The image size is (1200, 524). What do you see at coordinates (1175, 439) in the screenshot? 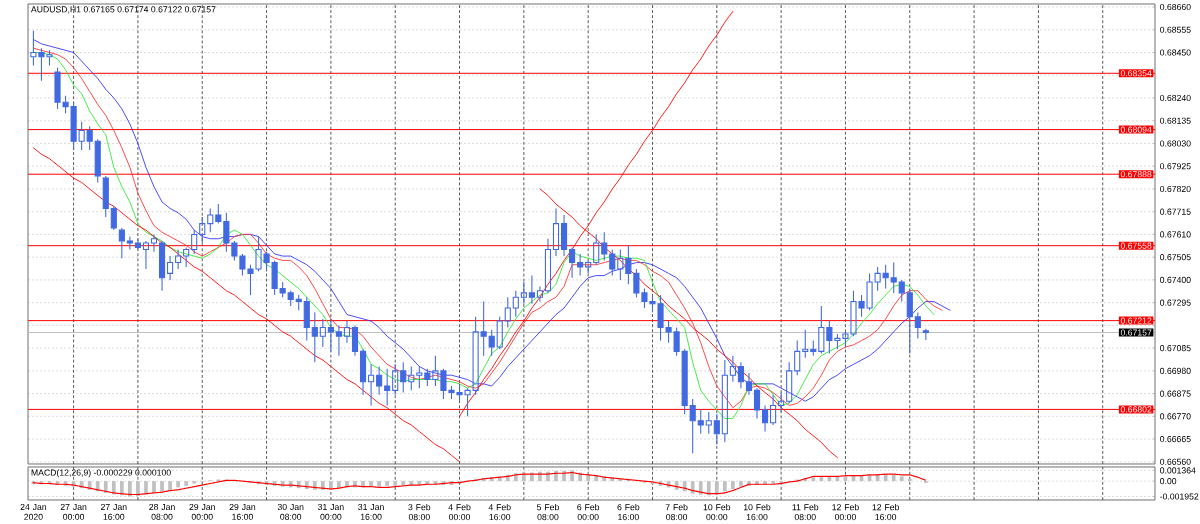
I see `y-tick-label: 0.66665` at bounding box center [1175, 439].